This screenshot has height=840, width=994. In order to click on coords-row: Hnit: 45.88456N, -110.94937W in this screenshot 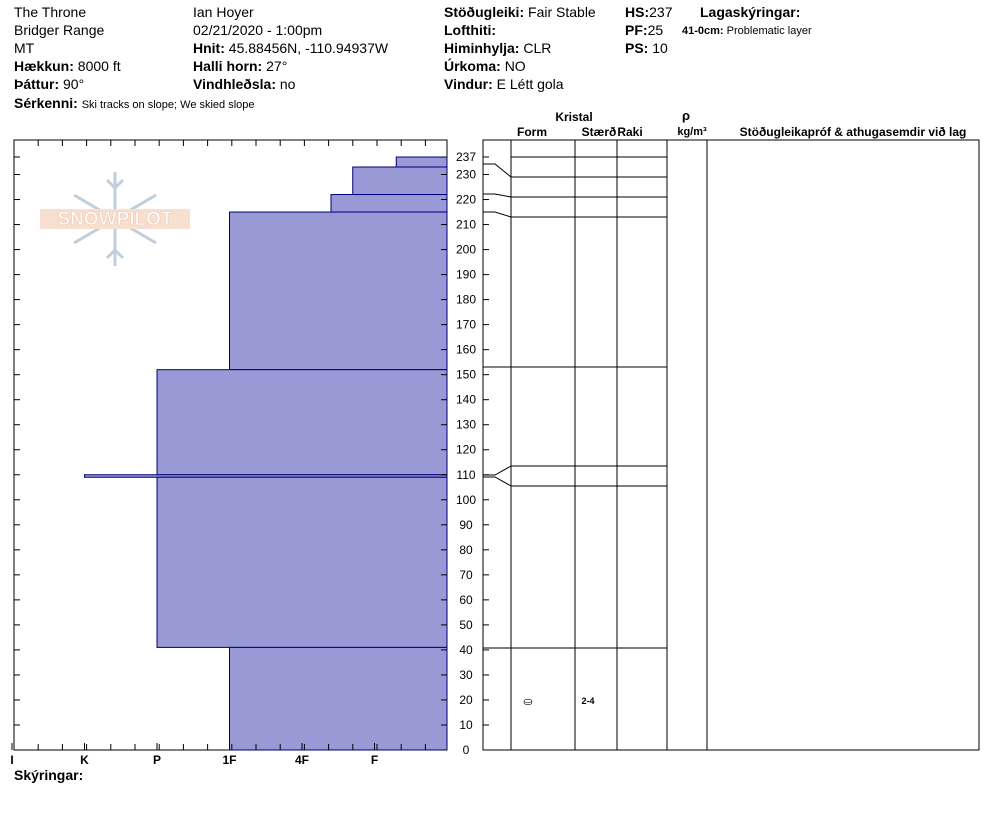, I will do `click(290, 48)`.